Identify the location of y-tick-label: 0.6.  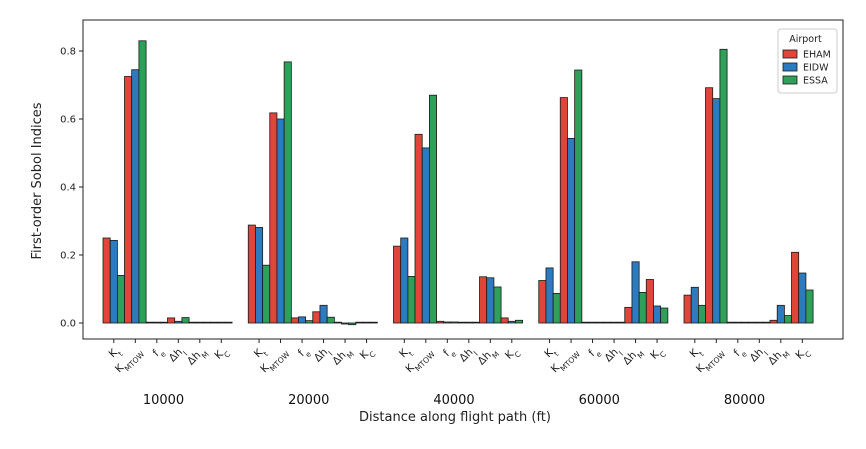
(68, 120).